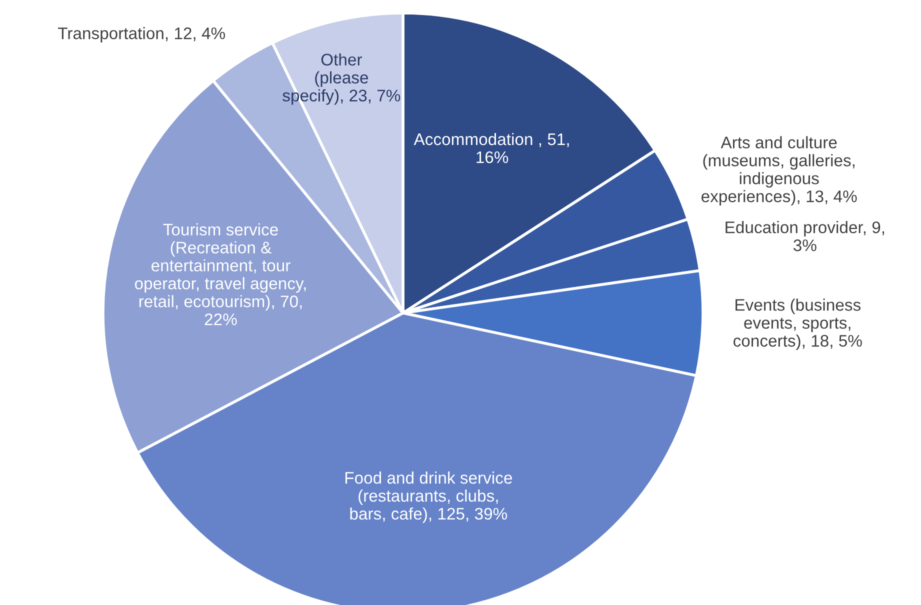  Describe the element at coordinates (141, 34) in the screenshot. I see `slice-label: Transportation, 12, 4%` at that location.